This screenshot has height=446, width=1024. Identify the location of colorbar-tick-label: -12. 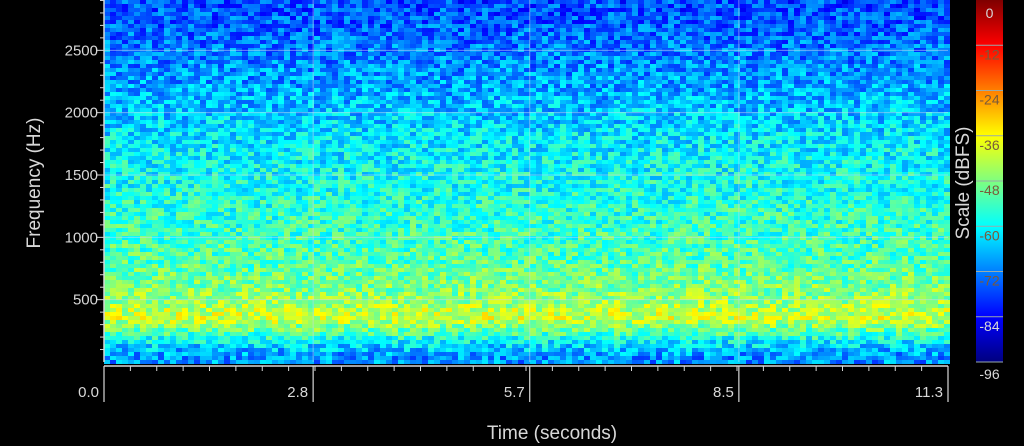
(989, 54).